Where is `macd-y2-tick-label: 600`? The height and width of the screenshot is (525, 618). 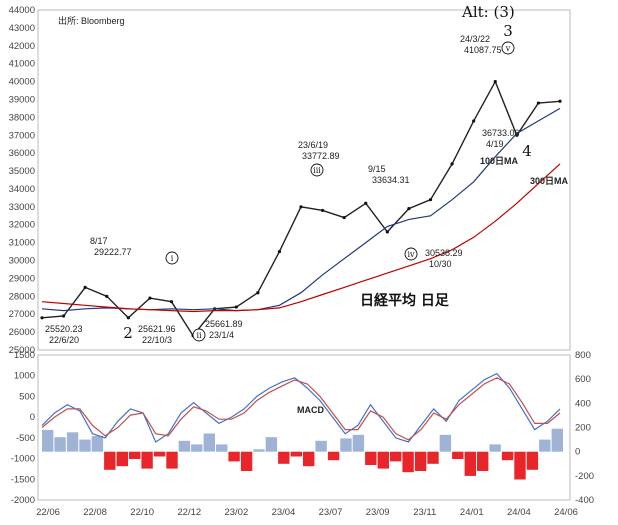
macd-y2-tick-label: 600 is located at coordinates (583, 379).